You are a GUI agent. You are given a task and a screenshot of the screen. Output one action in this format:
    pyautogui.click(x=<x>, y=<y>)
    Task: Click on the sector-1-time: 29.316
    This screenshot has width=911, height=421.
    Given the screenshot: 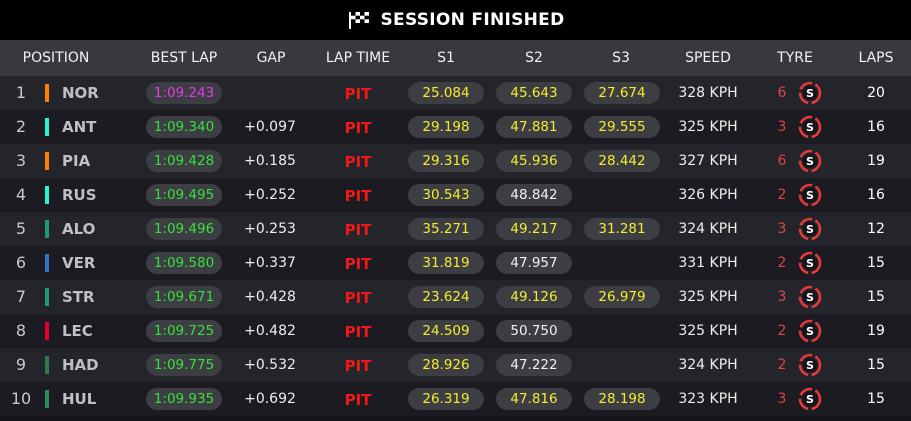 What is the action you would take?
    pyautogui.click(x=446, y=161)
    